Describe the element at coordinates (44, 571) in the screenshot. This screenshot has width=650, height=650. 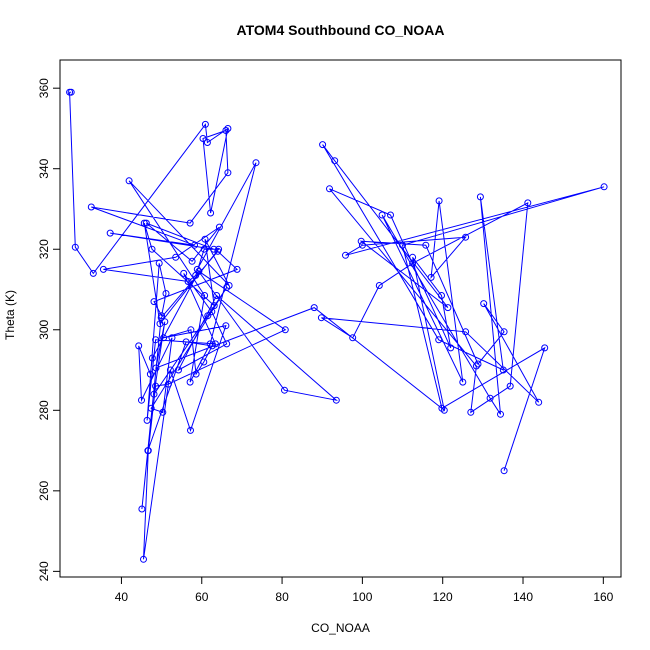
I see `y-tick-label: 240` at that location.